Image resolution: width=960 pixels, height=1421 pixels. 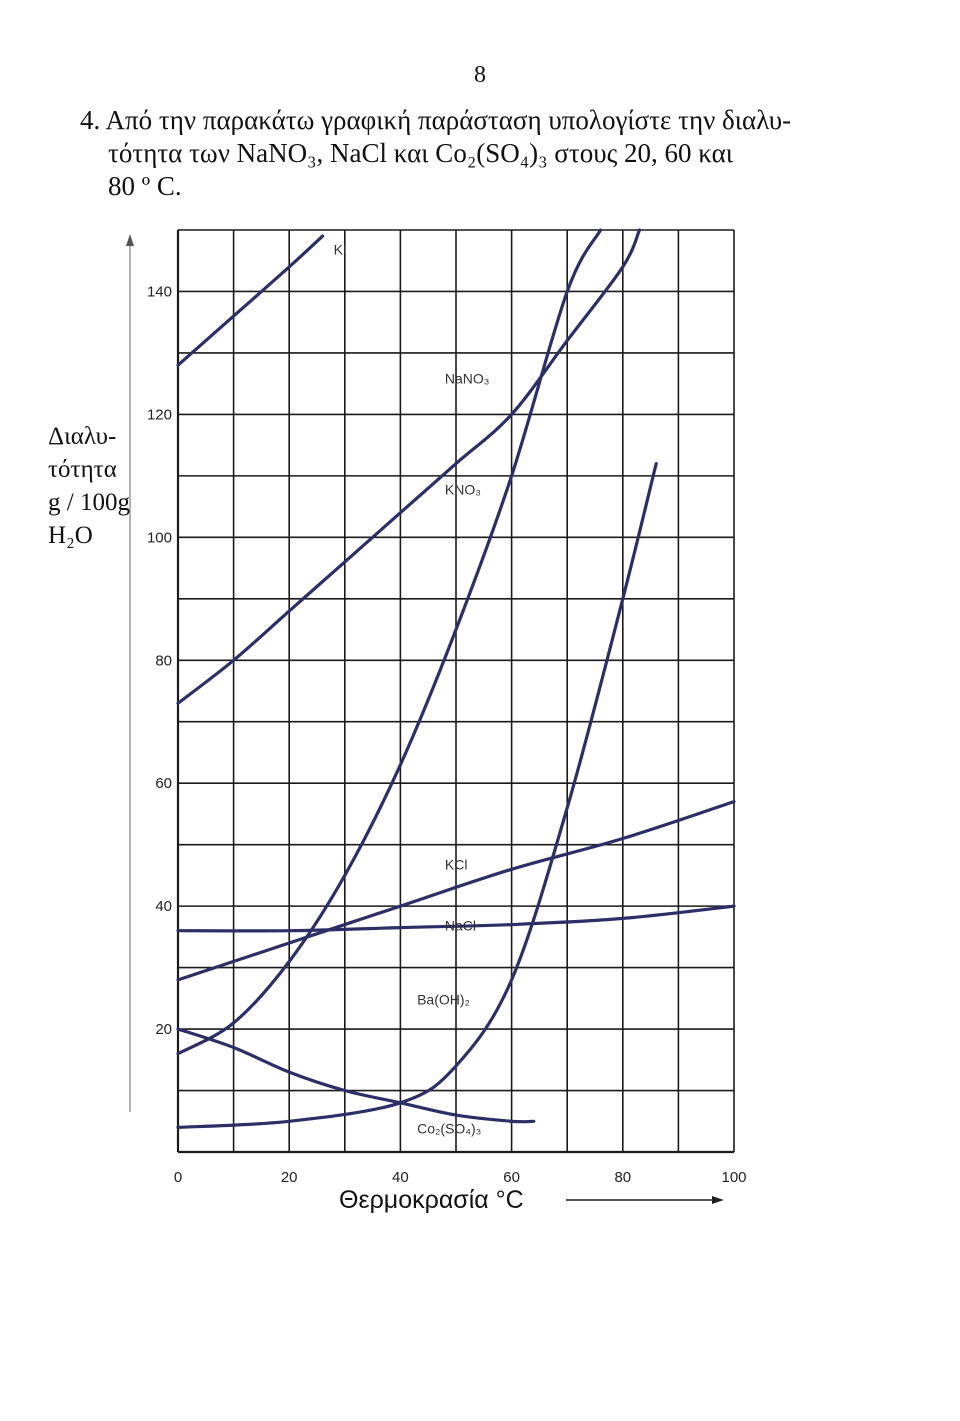 What do you see at coordinates (431, 1200) in the screenshot?
I see `x-axis-label: Θερμοκρασία °C` at bounding box center [431, 1200].